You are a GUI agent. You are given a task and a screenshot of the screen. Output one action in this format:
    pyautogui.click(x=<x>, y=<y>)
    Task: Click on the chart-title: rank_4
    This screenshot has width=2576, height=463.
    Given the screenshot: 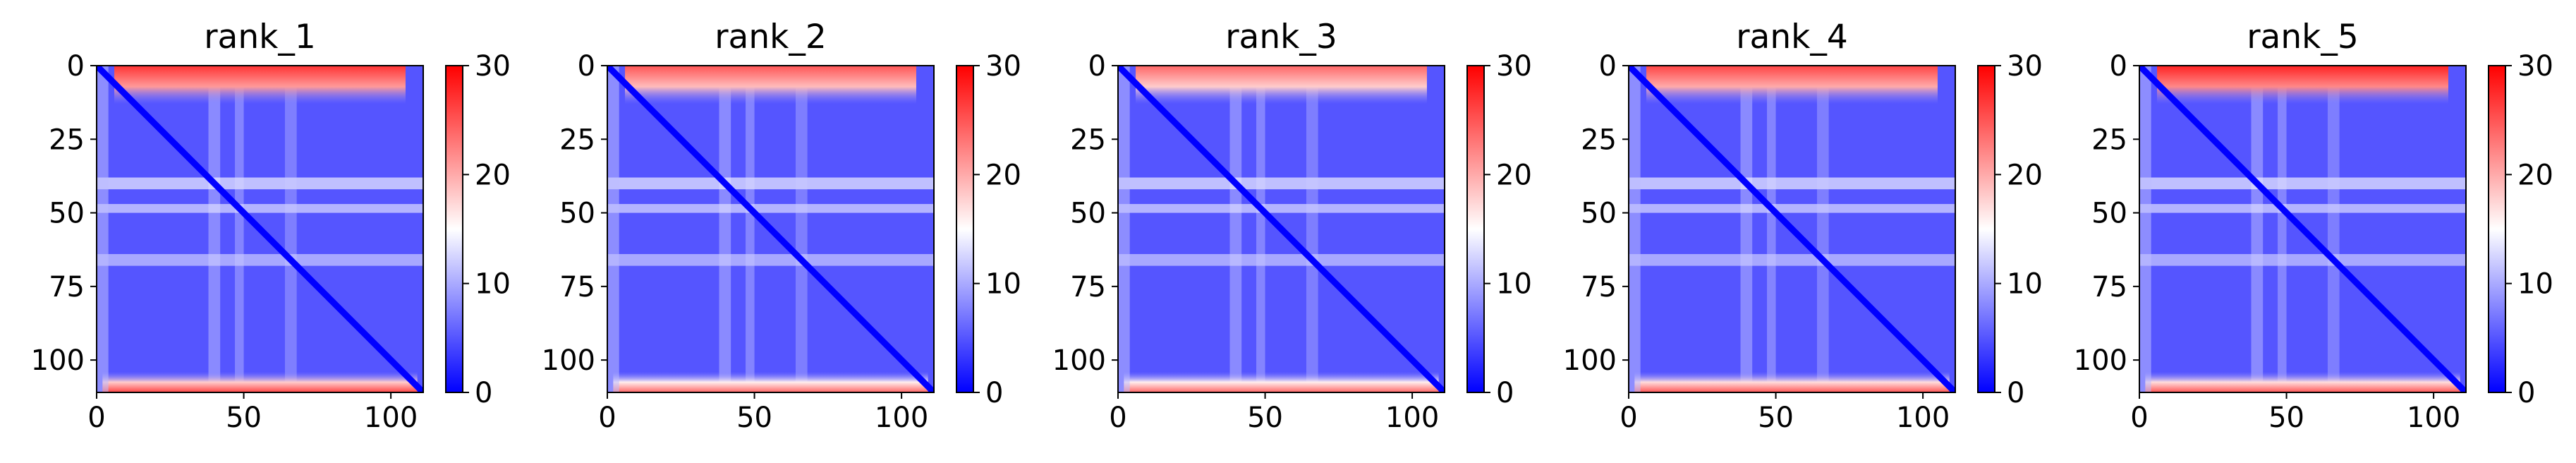 What is the action you would take?
    pyautogui.click(x=1792, y=37)
    